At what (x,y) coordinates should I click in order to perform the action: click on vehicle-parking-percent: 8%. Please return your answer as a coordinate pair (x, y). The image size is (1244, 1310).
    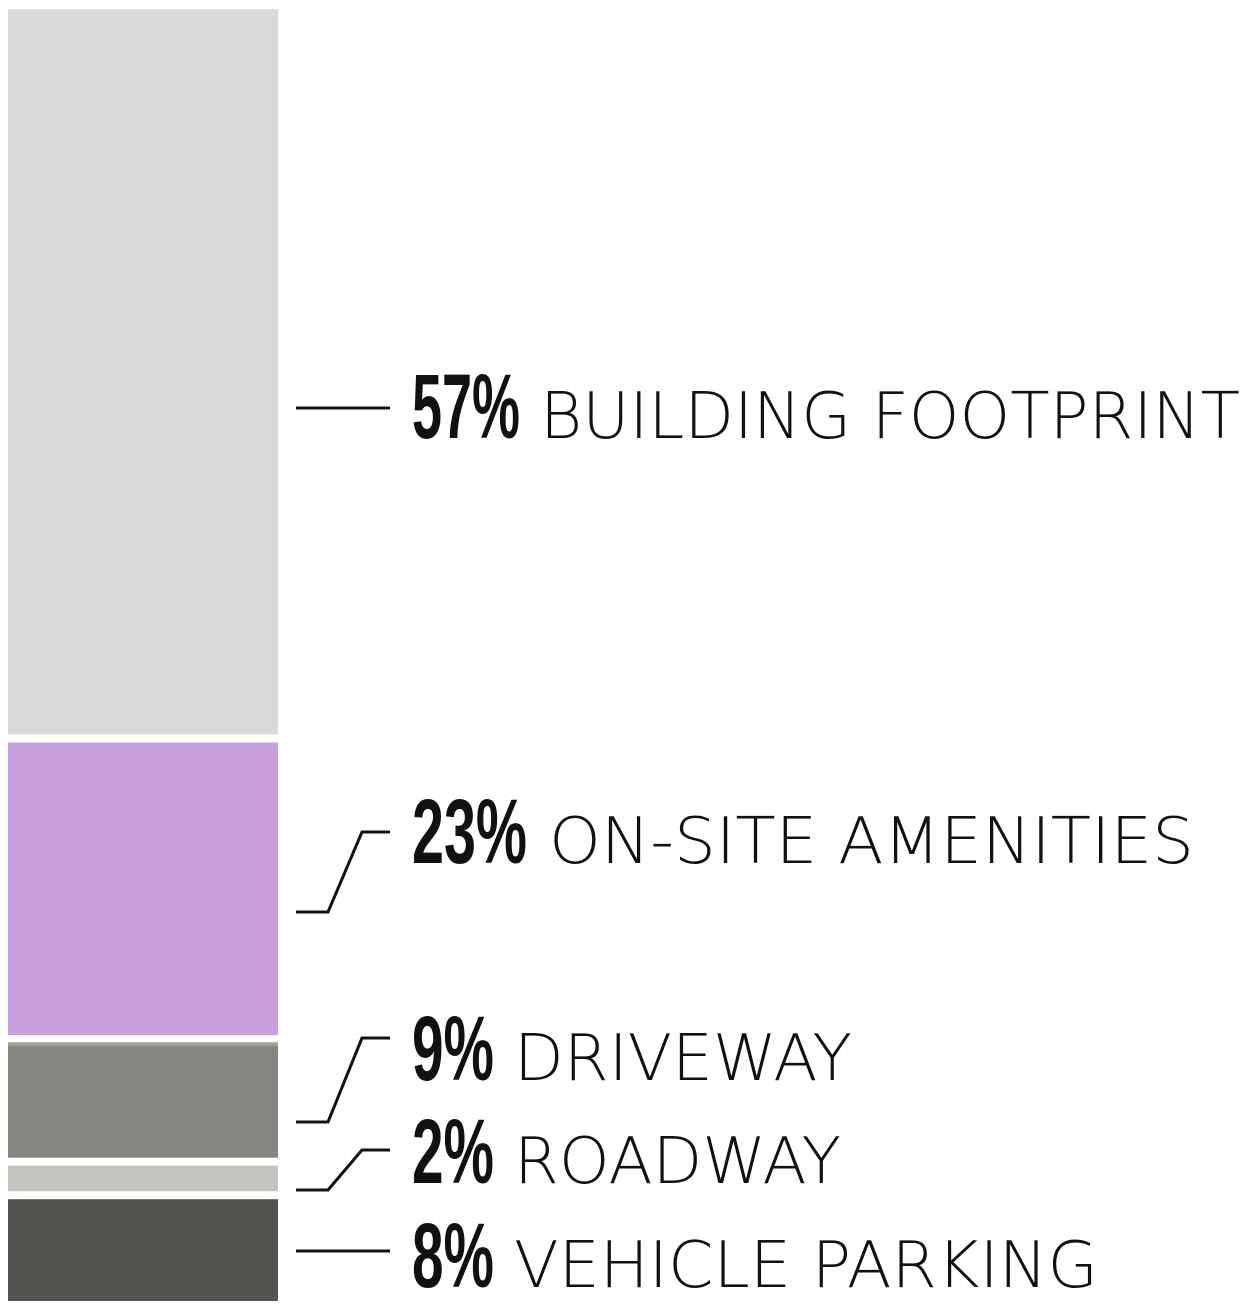
    Looking at the image, I should click on (453, 1256).